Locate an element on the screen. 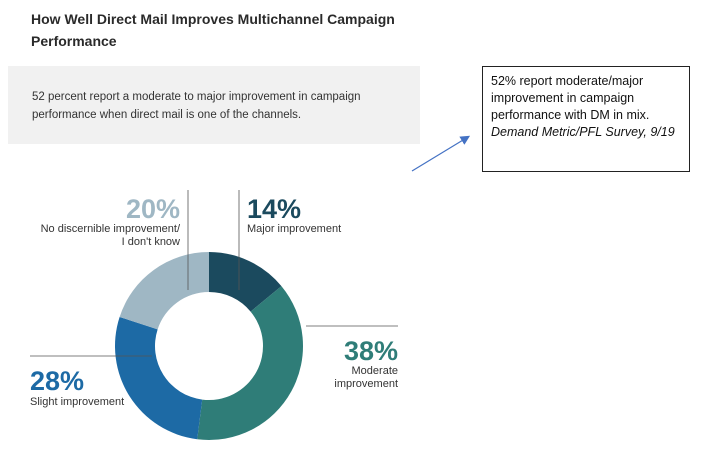 This screenshot has height=452, width=703. category-label-slight-improvement: Slight improvement is located at coordinates (77, 402).